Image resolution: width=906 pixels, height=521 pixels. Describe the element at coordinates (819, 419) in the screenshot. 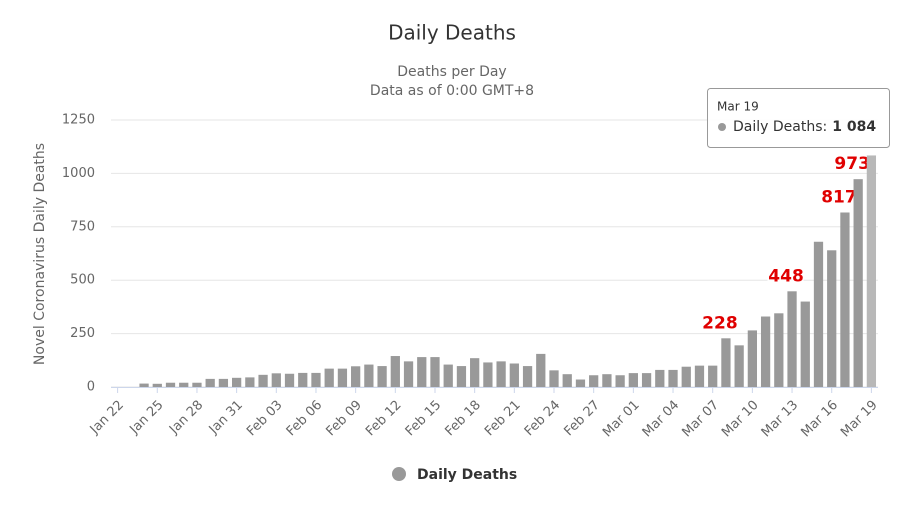

I see `x-tick-label: Mar 16` at that location.